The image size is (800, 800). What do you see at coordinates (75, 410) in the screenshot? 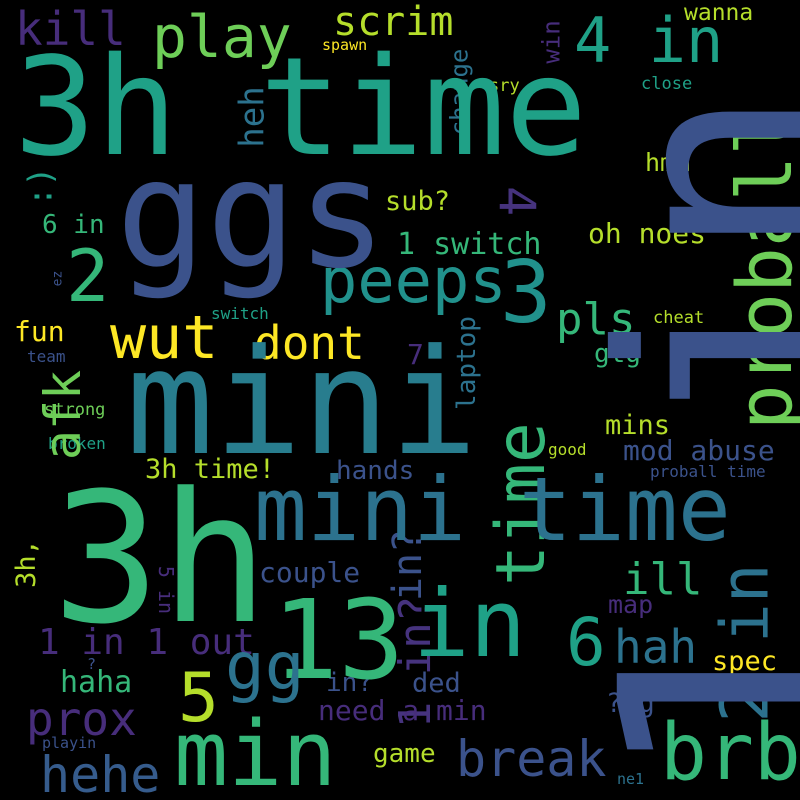
I see `word-strong: strong` at bounding box center [75, 410].